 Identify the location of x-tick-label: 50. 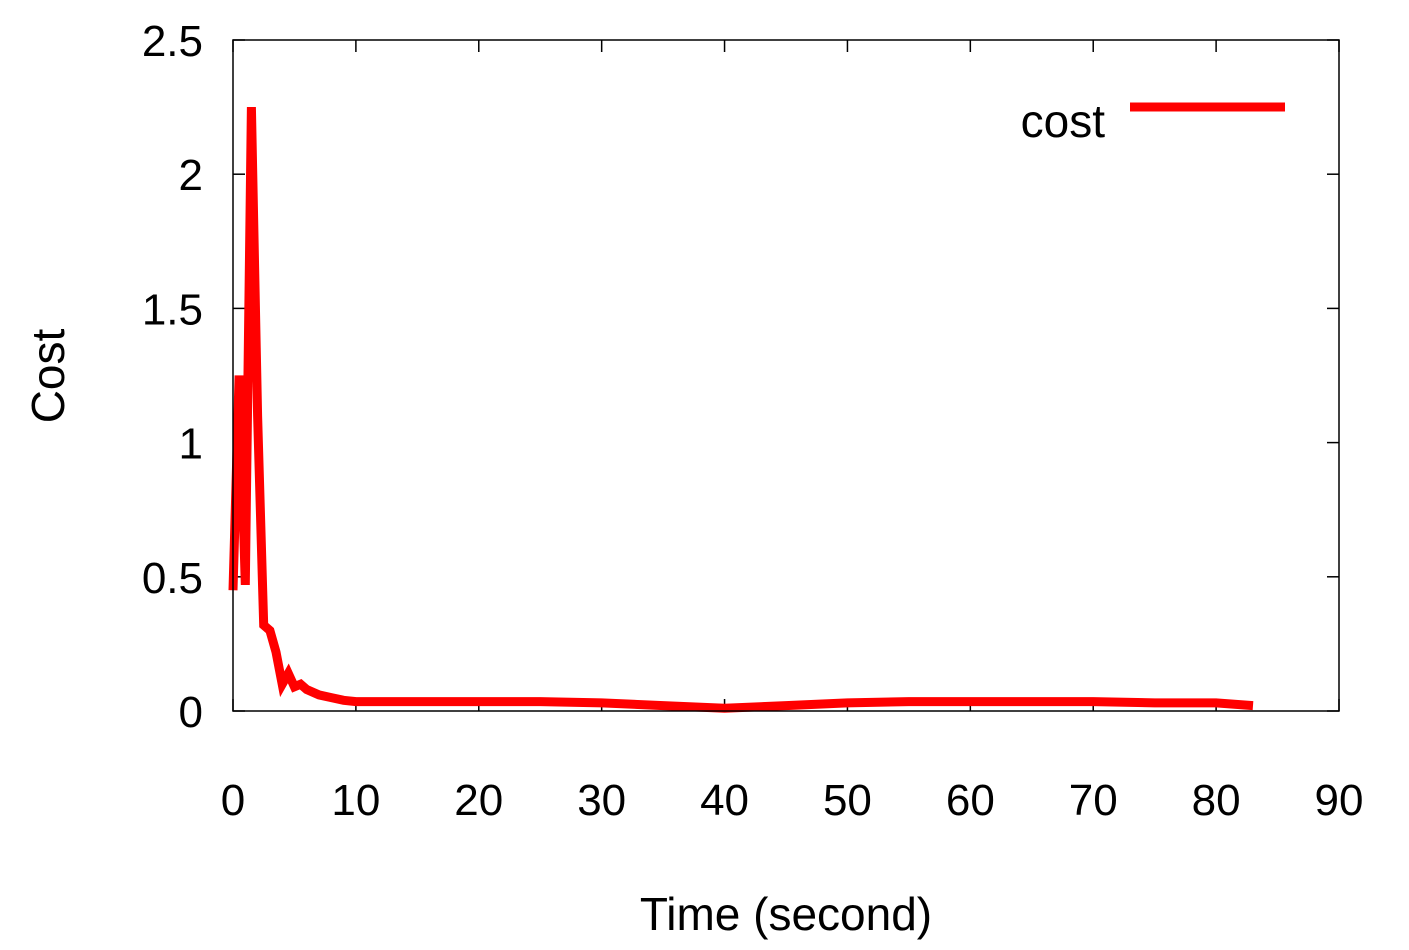
(847, 800).